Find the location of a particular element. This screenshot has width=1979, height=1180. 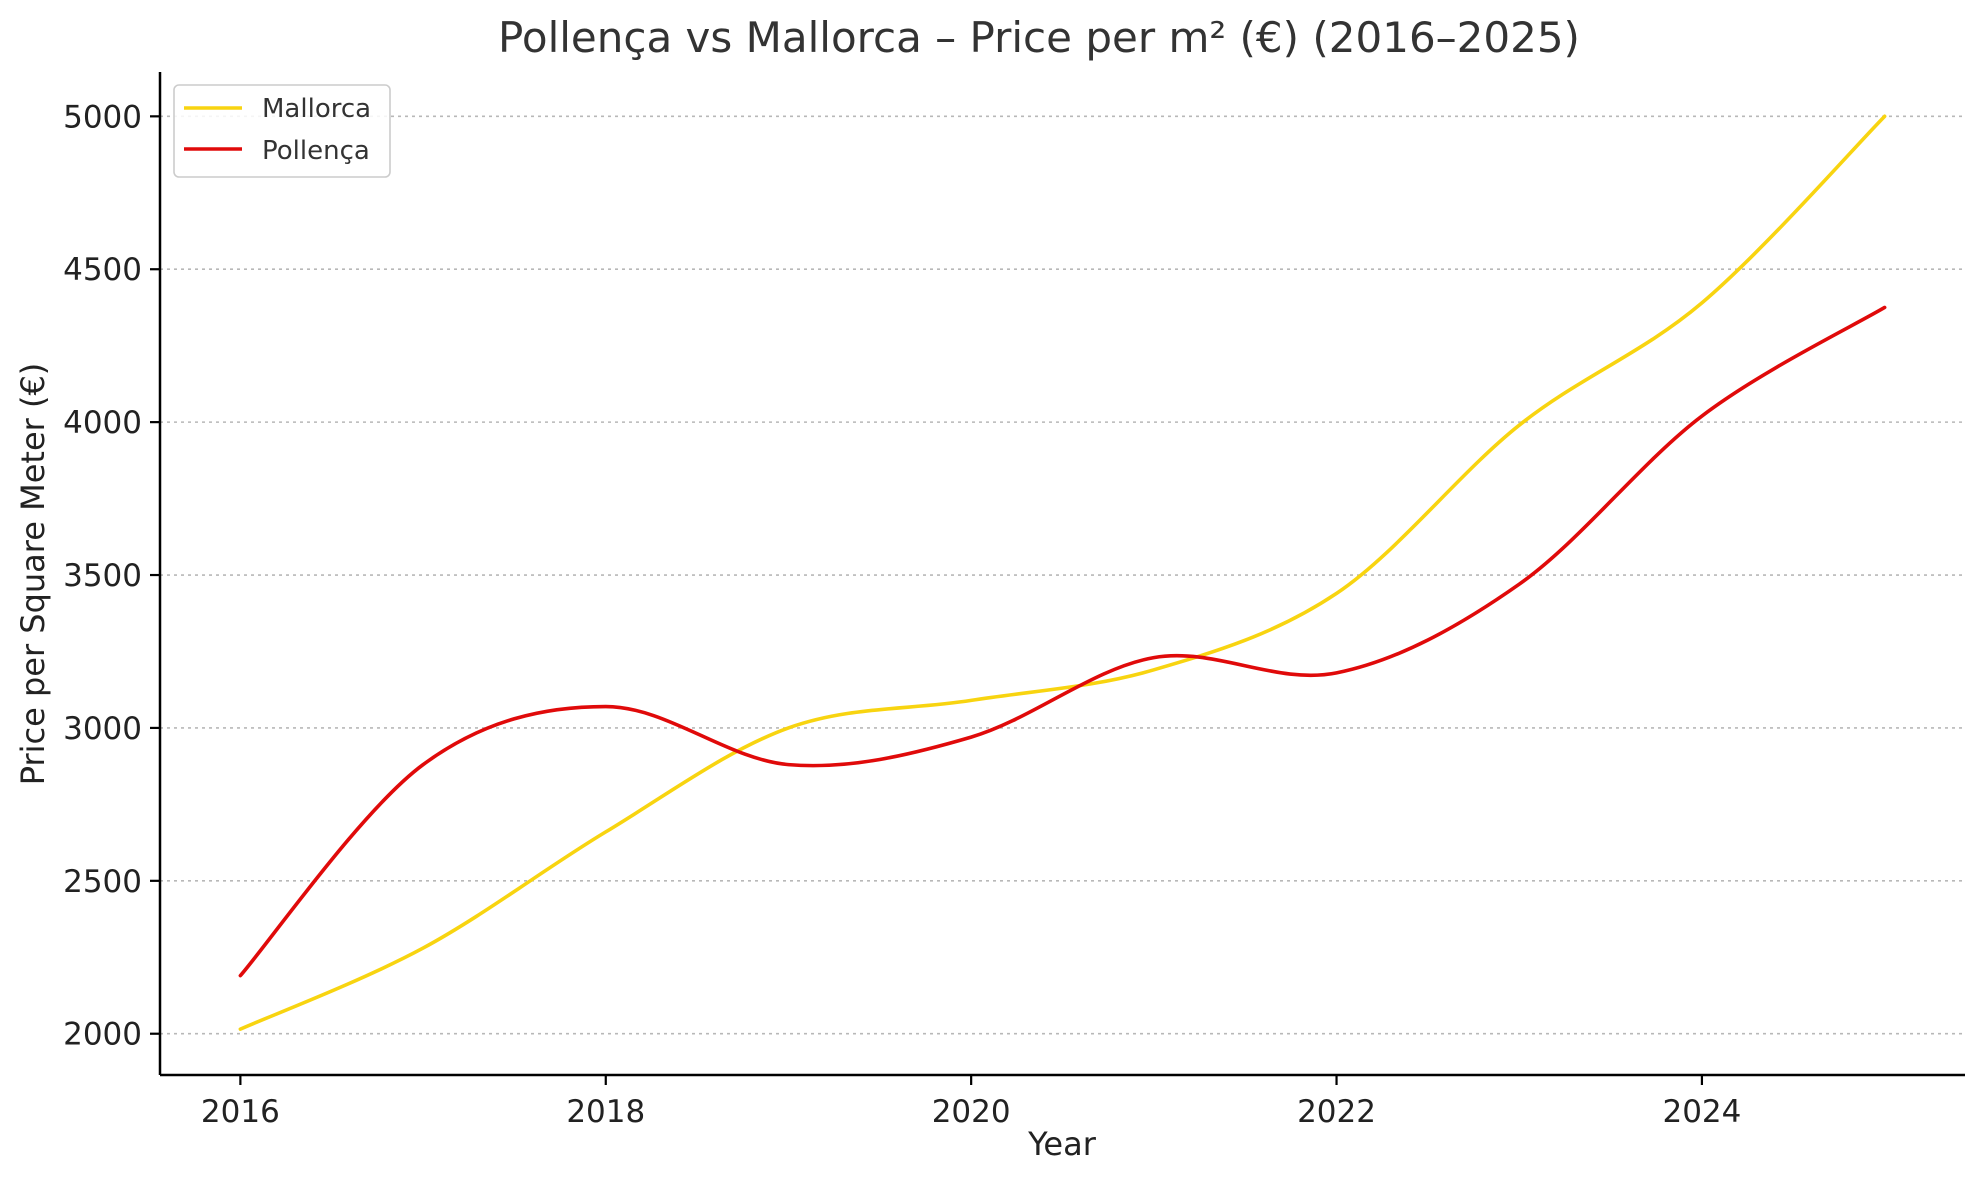

y-axis-label: Price per Square Meter (€) is located at coordinates (33, 574).